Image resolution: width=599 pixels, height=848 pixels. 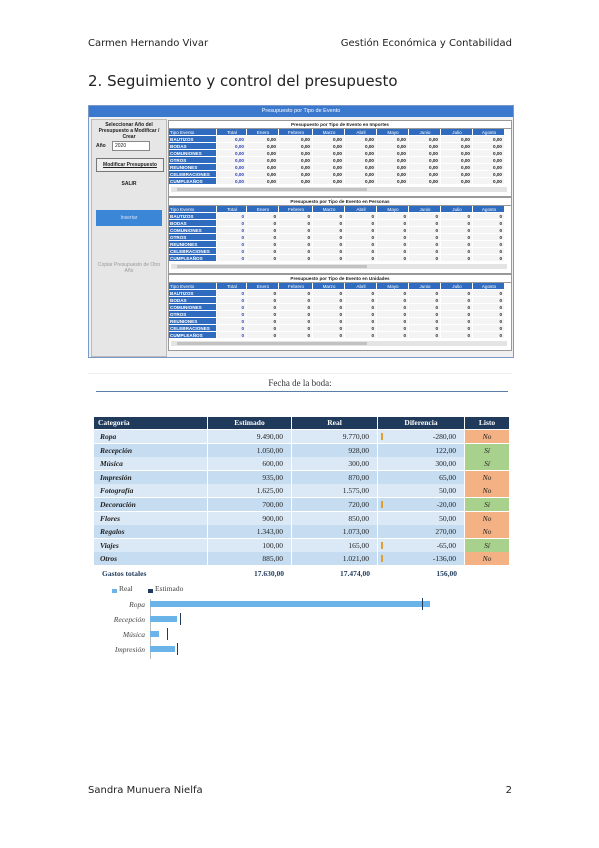 I want to click on total-cell: 17.630,00, so click(x=269, y=573).